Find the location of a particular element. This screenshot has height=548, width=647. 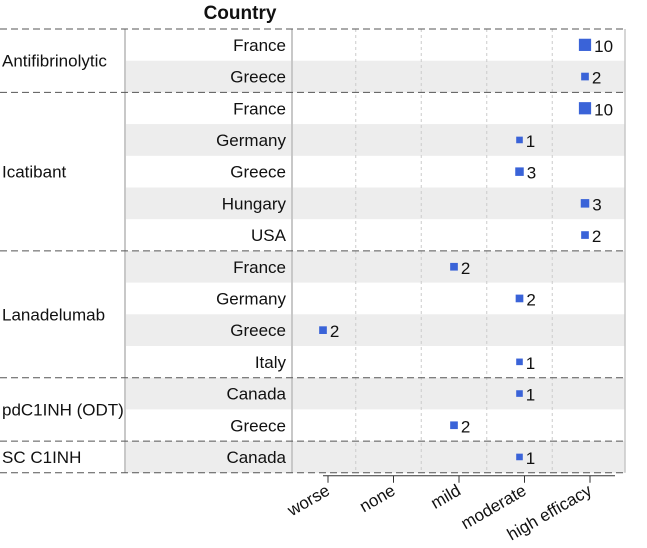

group-label: pdC1INH (ODT) is located at coordinates (63, 409).